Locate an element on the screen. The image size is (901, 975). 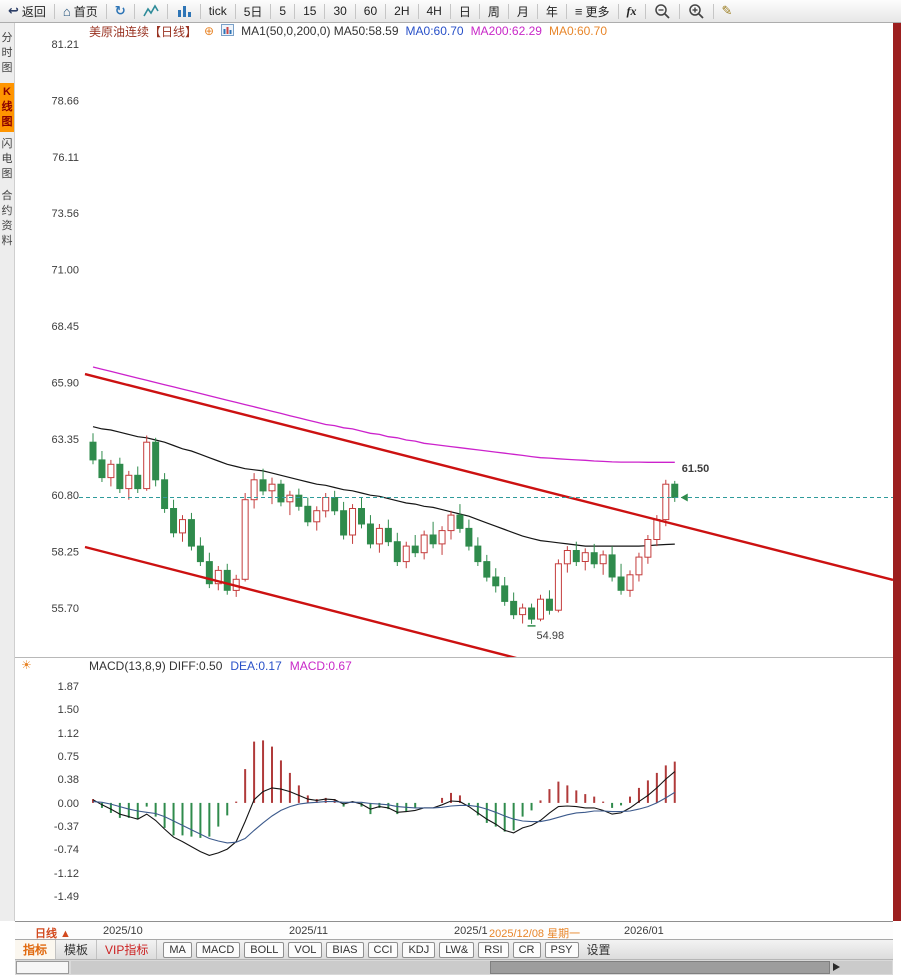
interval-tick-button: tick is located at coordinates (218, 11).